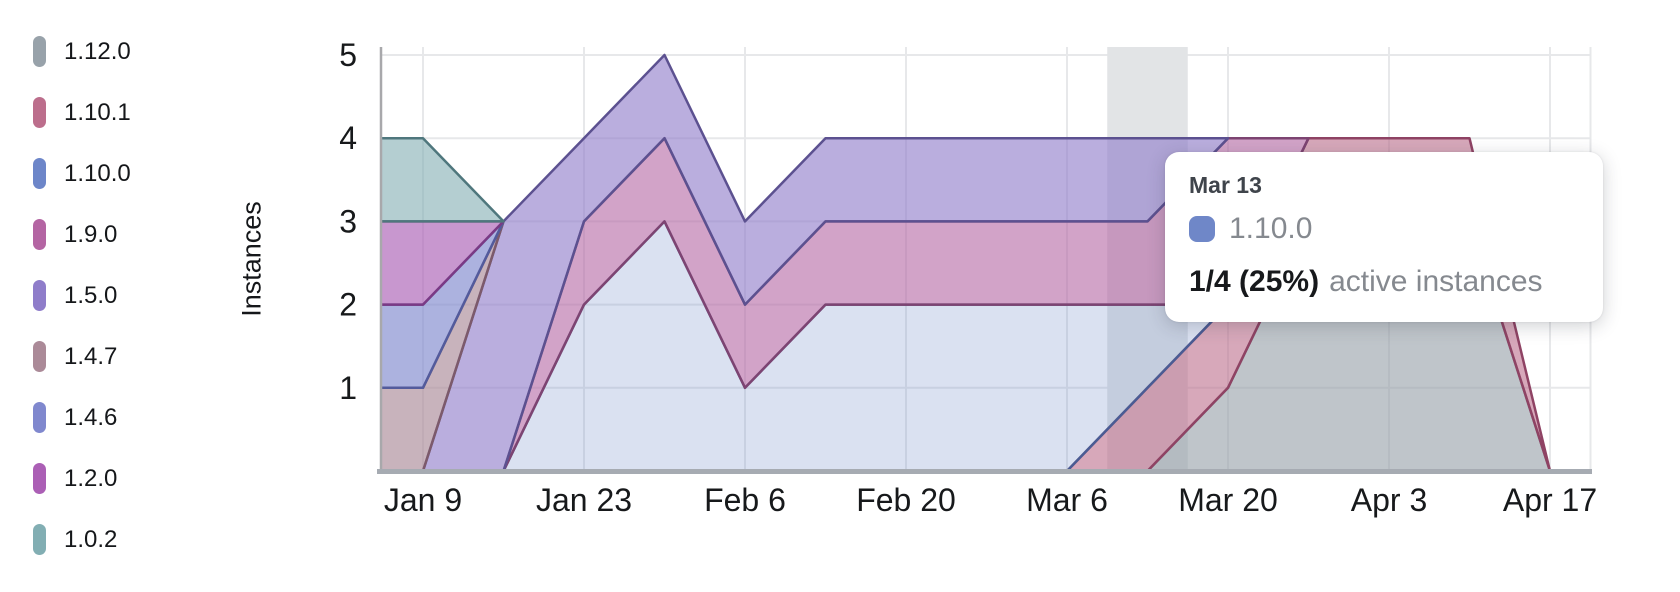 This screenshot has height=592, width=1680. Describe the element at coordinates (1436, 281) in the screenshot. I see `tooltip-value-suffix: active instances` at that location.